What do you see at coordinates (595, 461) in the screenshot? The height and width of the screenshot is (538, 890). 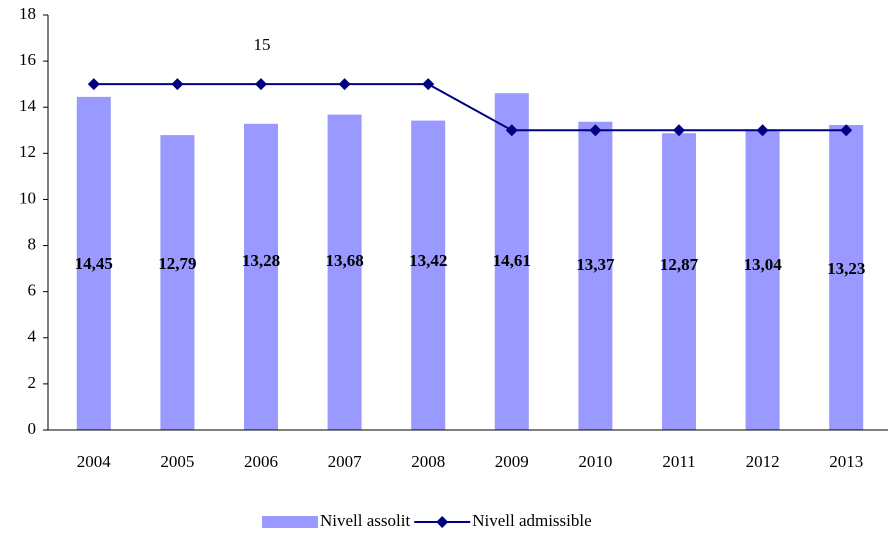 I see `x-tick-label: 2010` at bounding box center [595, 461].